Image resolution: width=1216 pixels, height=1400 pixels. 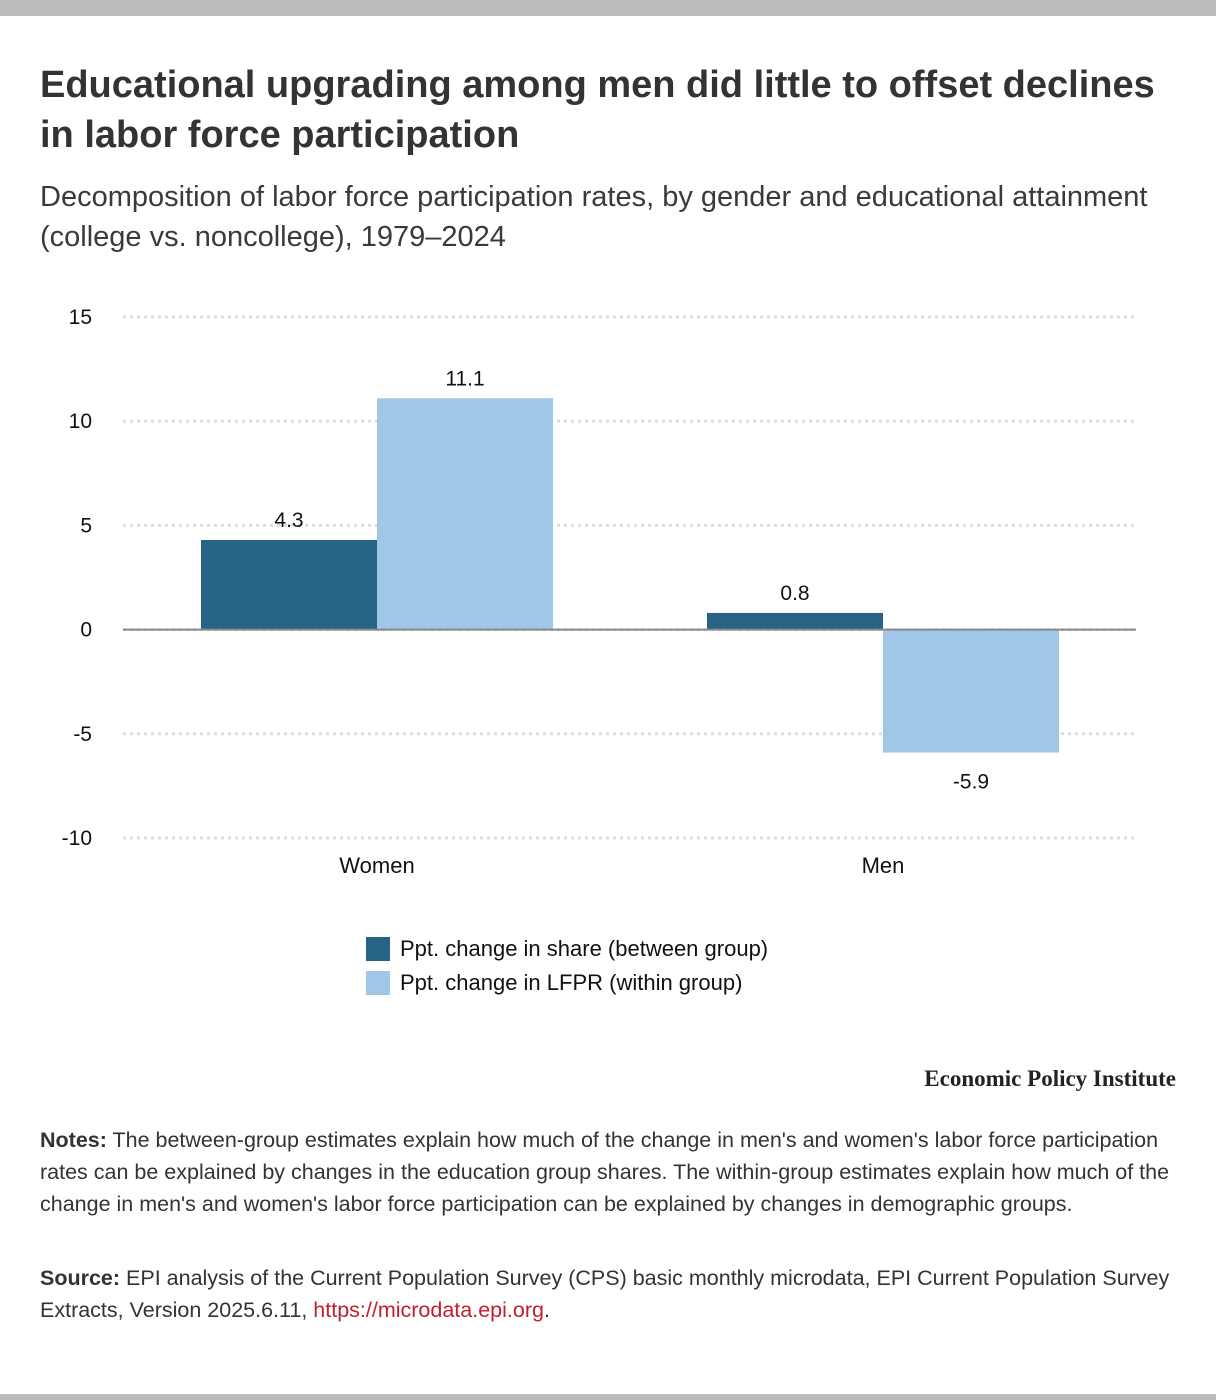 I want to click on source-link: https://microdata.epi.org, so click(x=428, y=1310).